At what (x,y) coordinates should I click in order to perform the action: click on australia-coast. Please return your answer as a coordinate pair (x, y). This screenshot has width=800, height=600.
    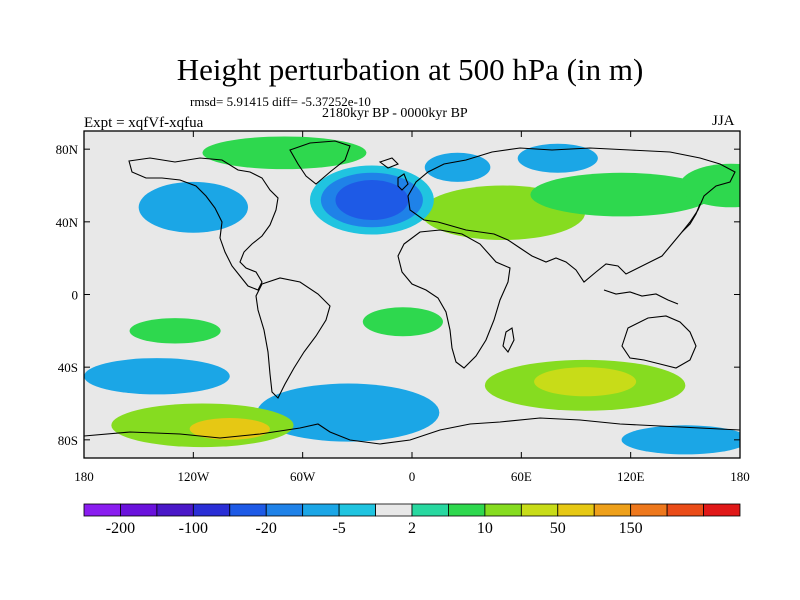
    Looking at the image, I should click on (659, 342).